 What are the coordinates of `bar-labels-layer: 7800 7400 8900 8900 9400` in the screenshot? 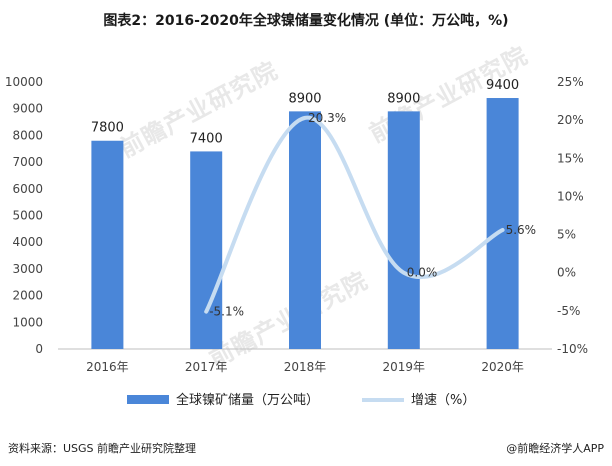 It's located at (305, 112).